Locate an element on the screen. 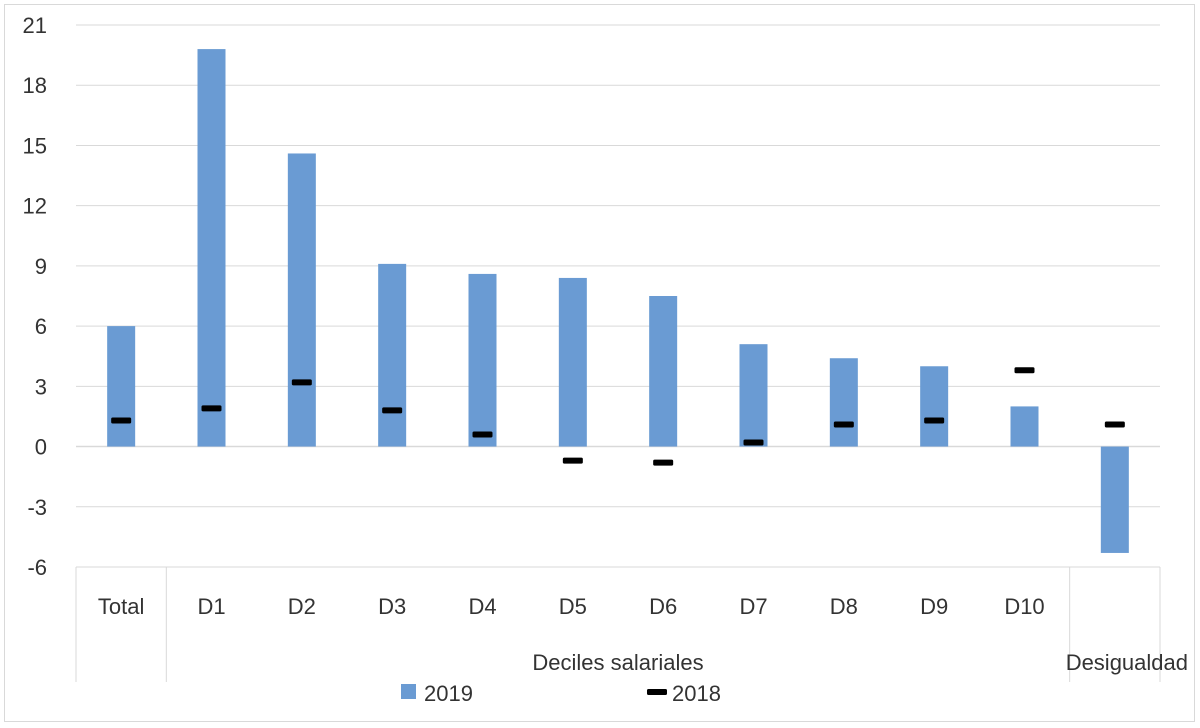  y-tick-label: 6 is located at coordinates (41, 326).